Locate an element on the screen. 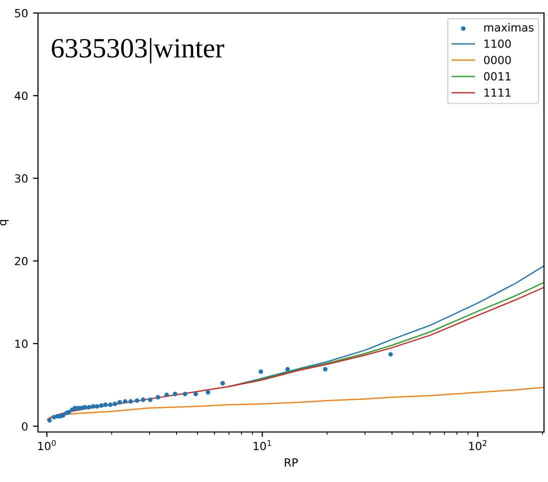 This screenshot has width=548, height=482. y-tick-label: 50 is located at coordinates (21, 13).